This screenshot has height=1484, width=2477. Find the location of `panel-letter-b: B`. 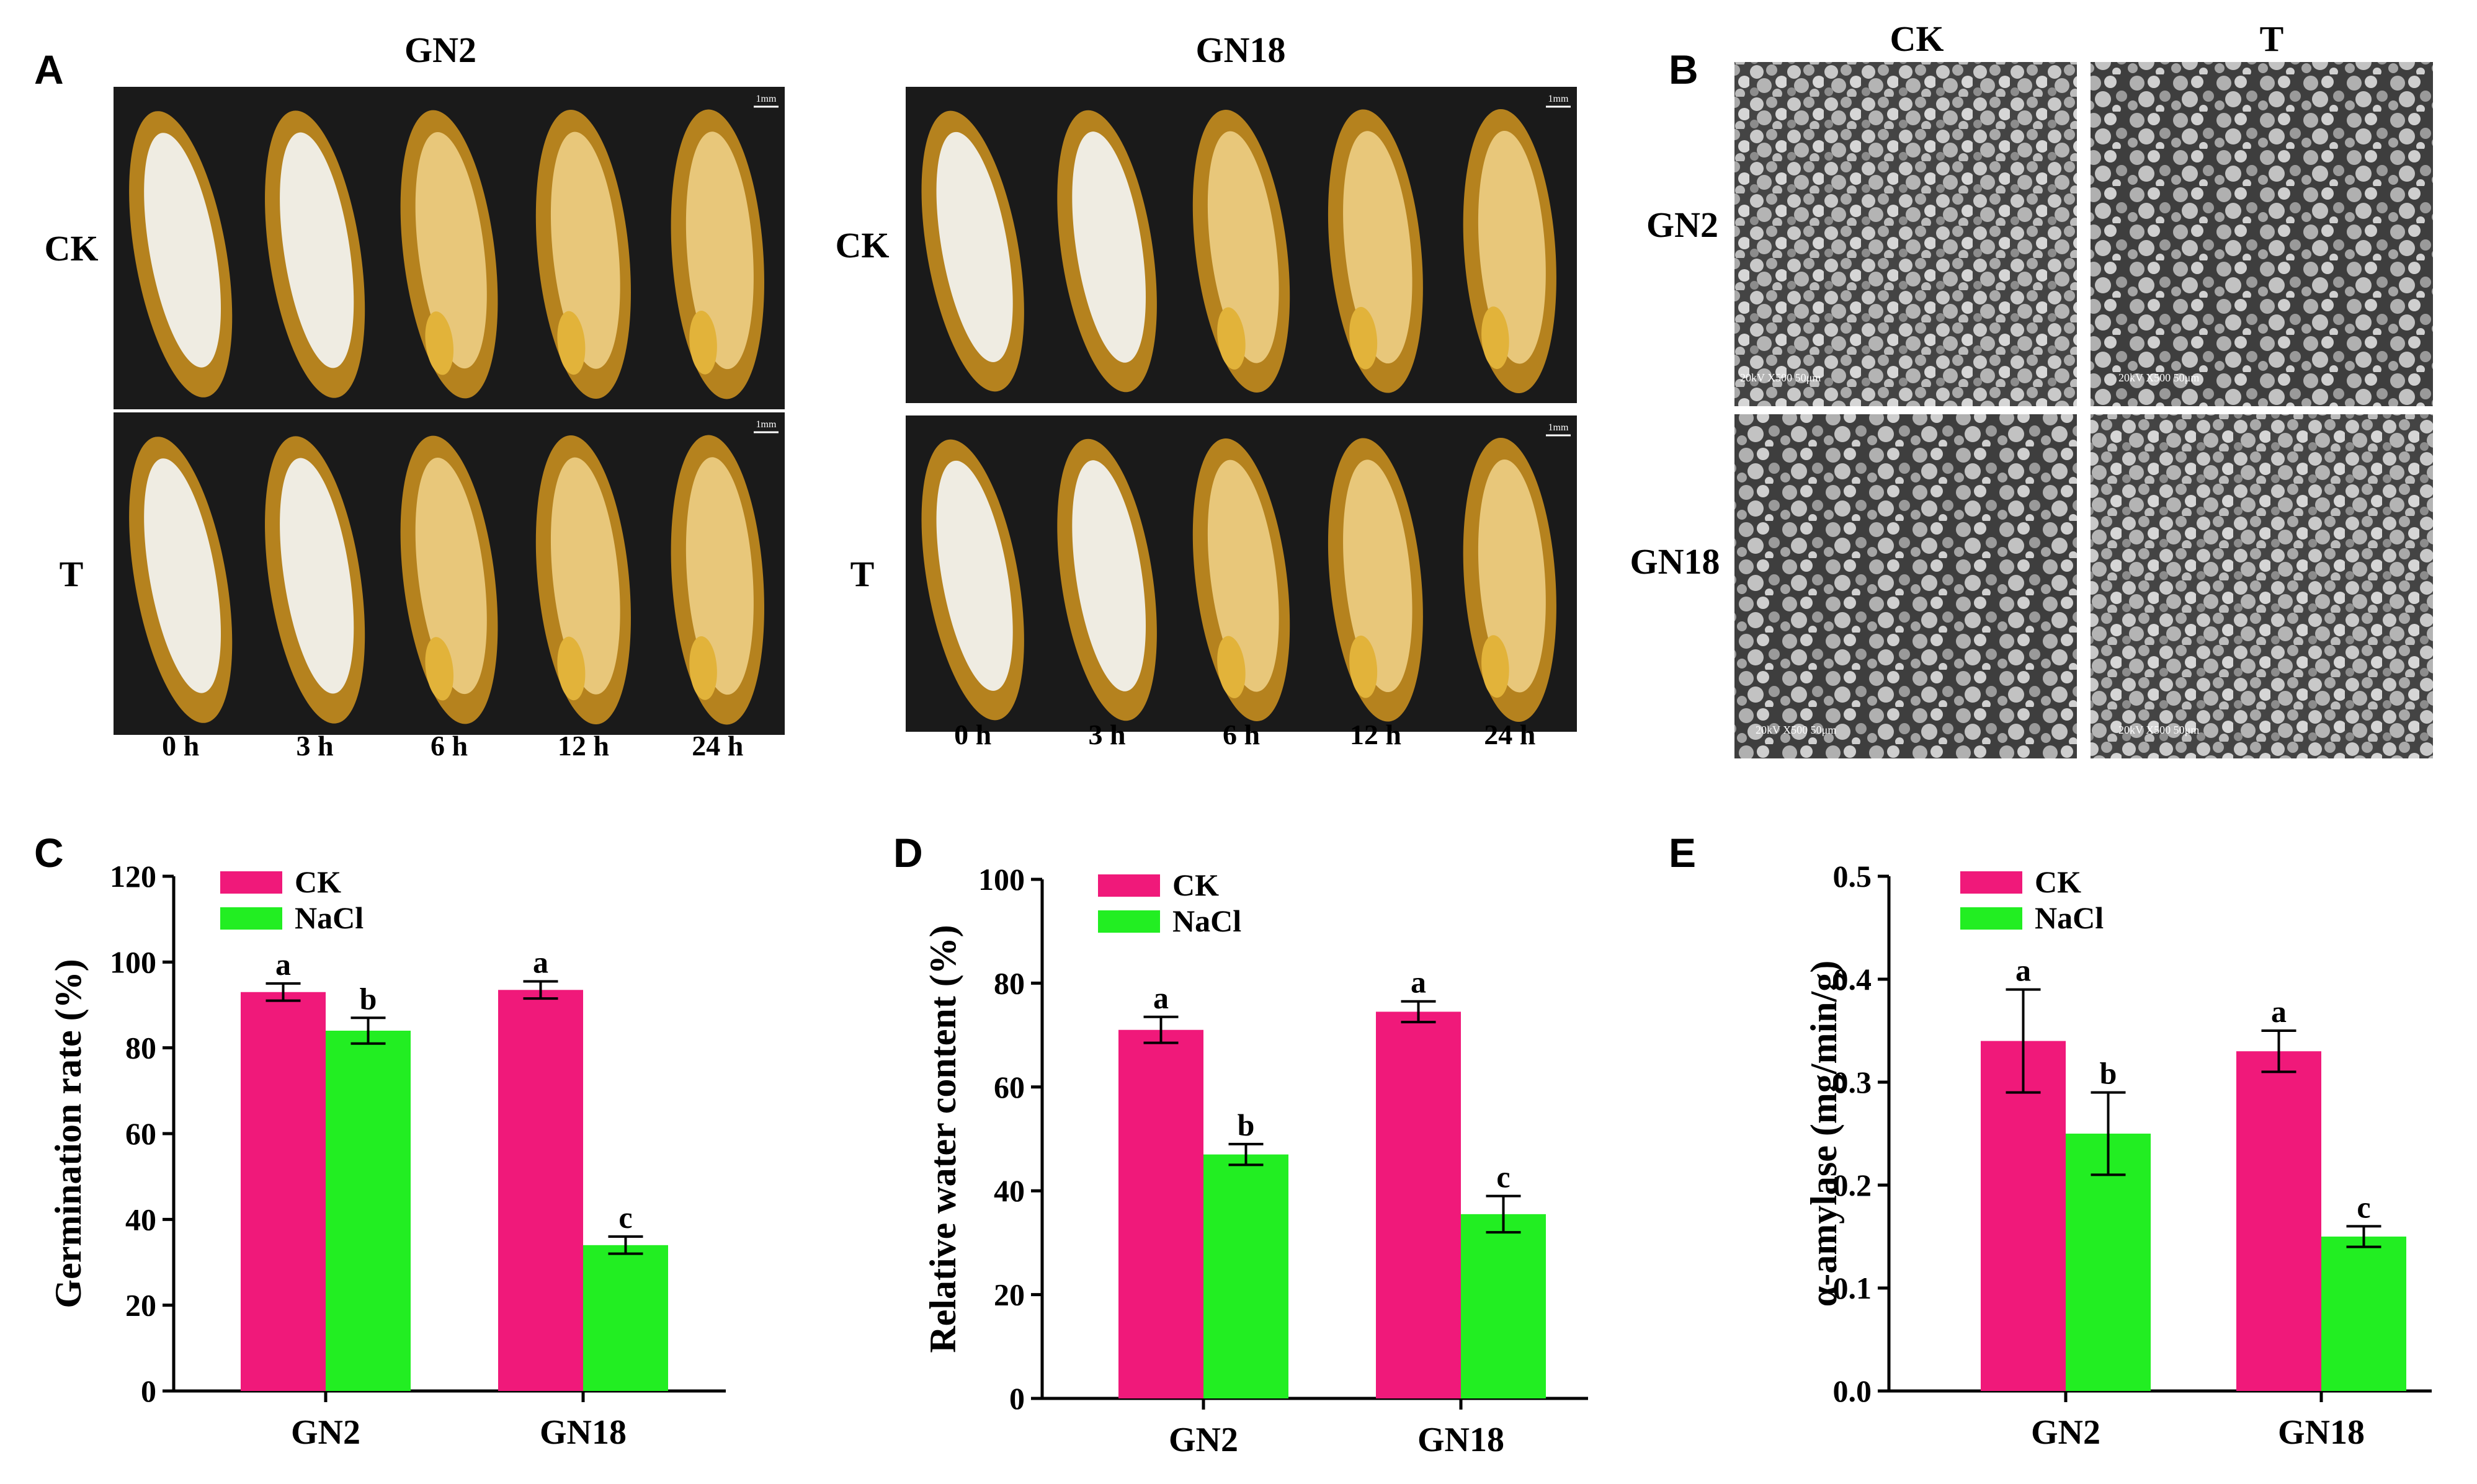

panel-letter-b: B is located at coordinates (1684, 69).